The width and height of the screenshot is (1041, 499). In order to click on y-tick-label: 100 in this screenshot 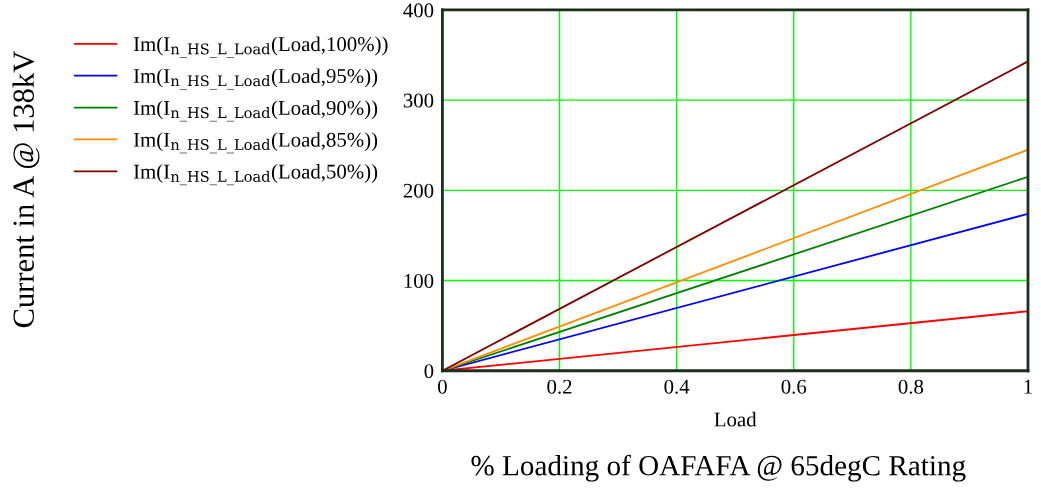, I will do `click(419, 280)`.